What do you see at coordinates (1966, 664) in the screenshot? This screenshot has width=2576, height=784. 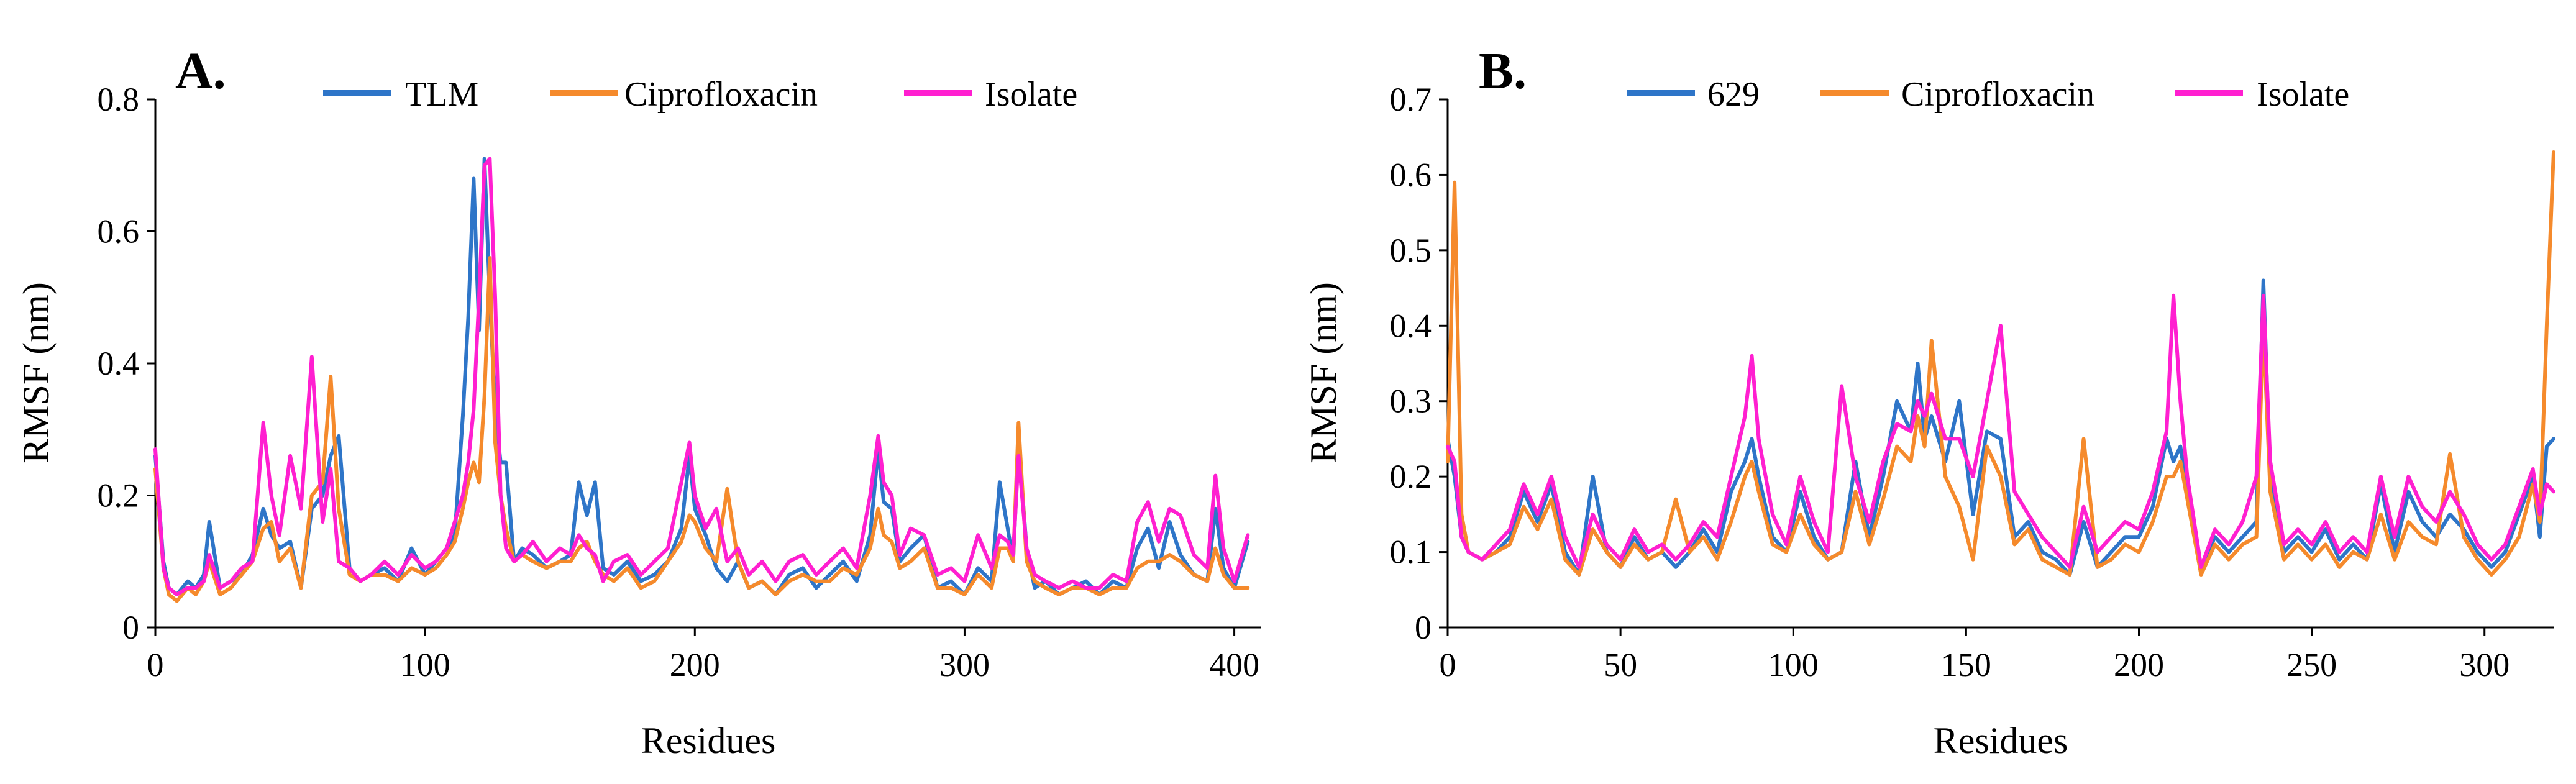 I see `x-tick-label: 150` at bounding box center [1966, 664].